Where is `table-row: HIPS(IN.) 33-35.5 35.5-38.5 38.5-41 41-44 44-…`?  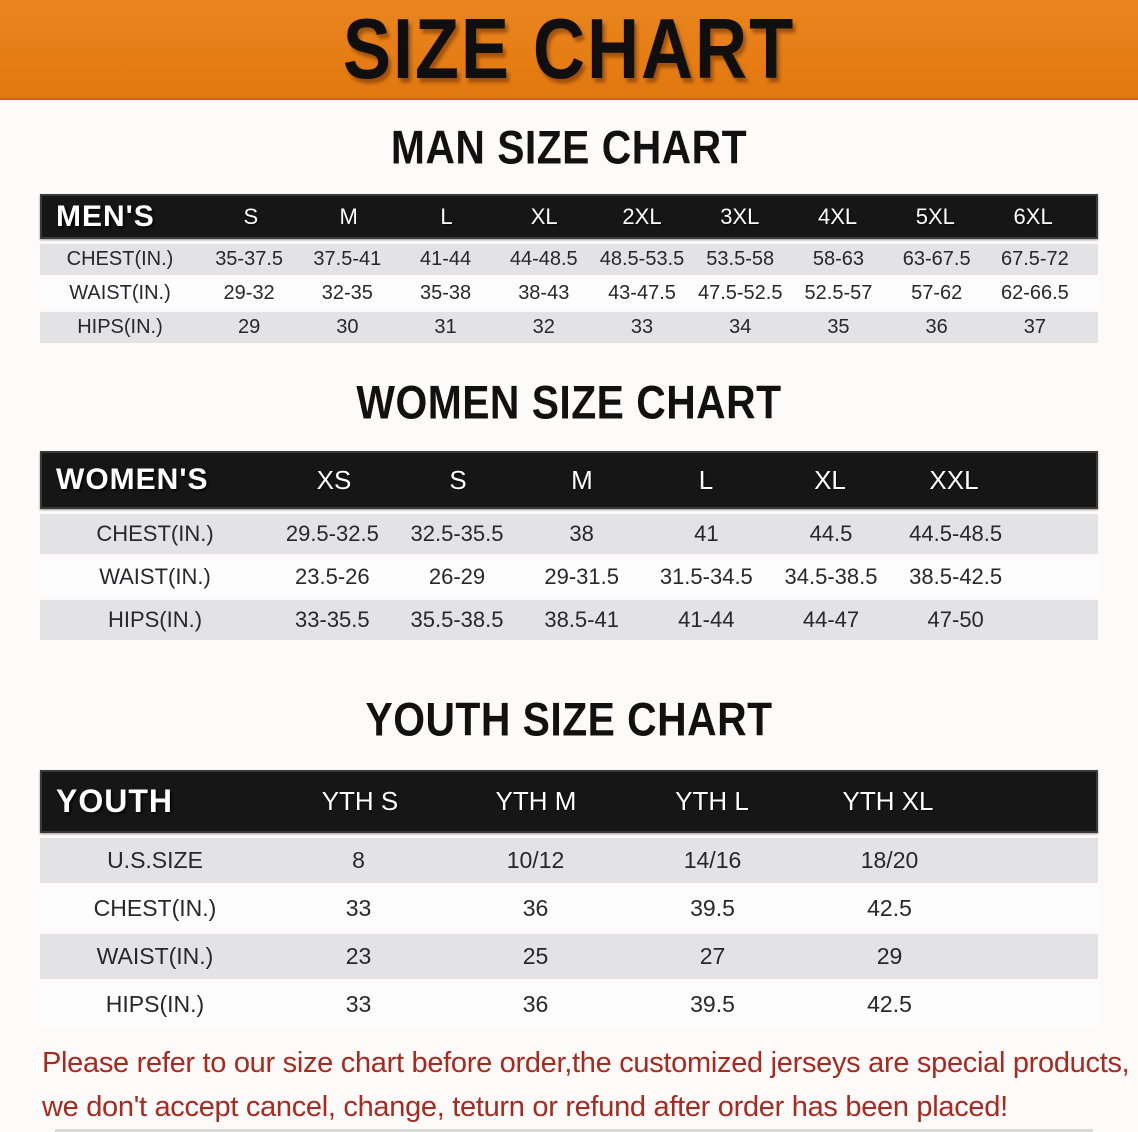 table-row: HIPS(IN.) 33-35.5 35.5-38.5 38.5-41 41-44 44-… is located at coordinates (569, 620).